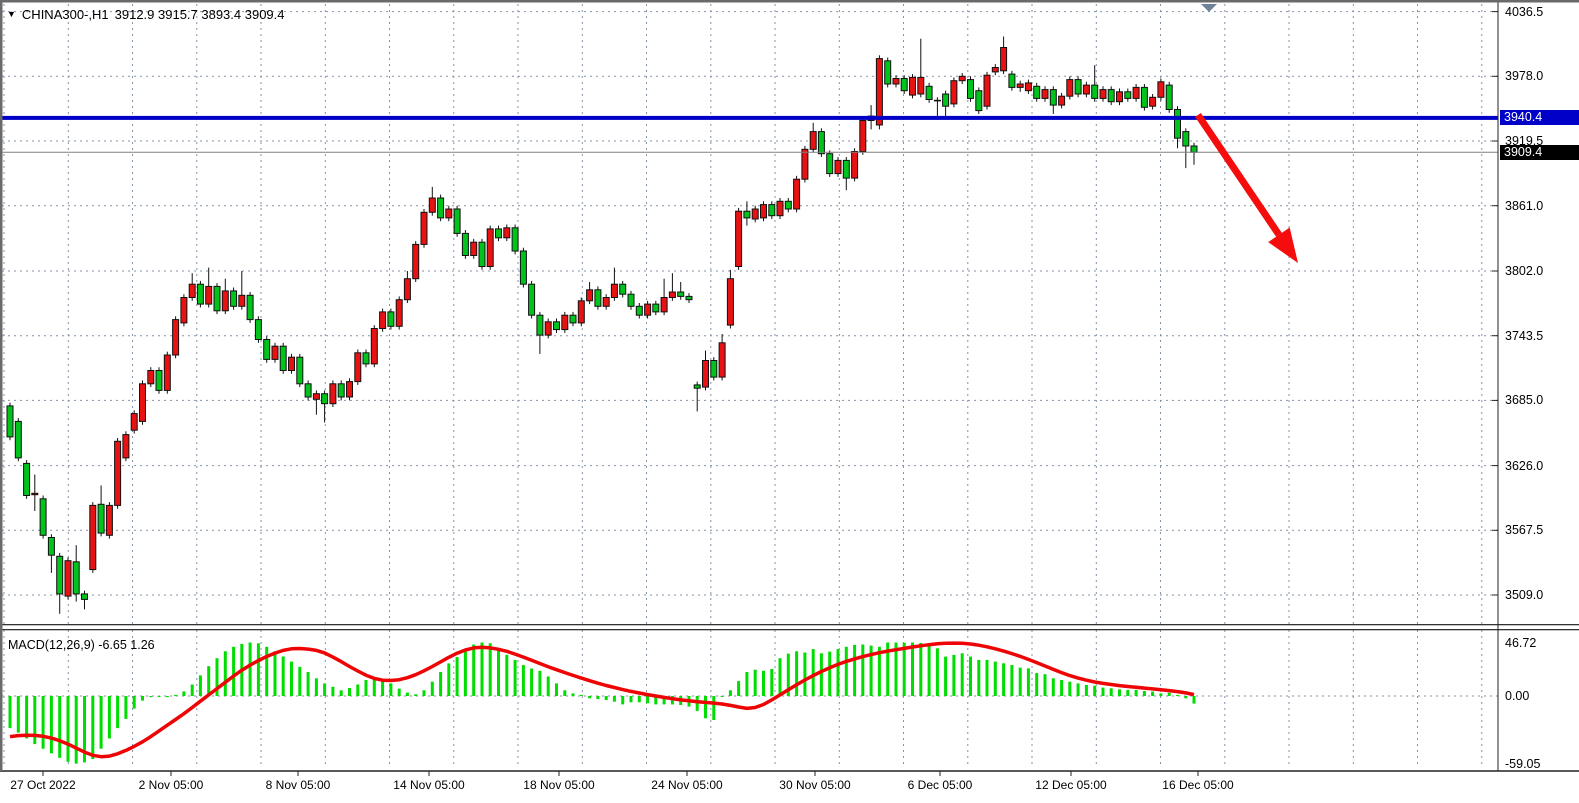 The image size is (1579, 803). I want to click on current-price-badge: 3909.4, so click(1539, 152).